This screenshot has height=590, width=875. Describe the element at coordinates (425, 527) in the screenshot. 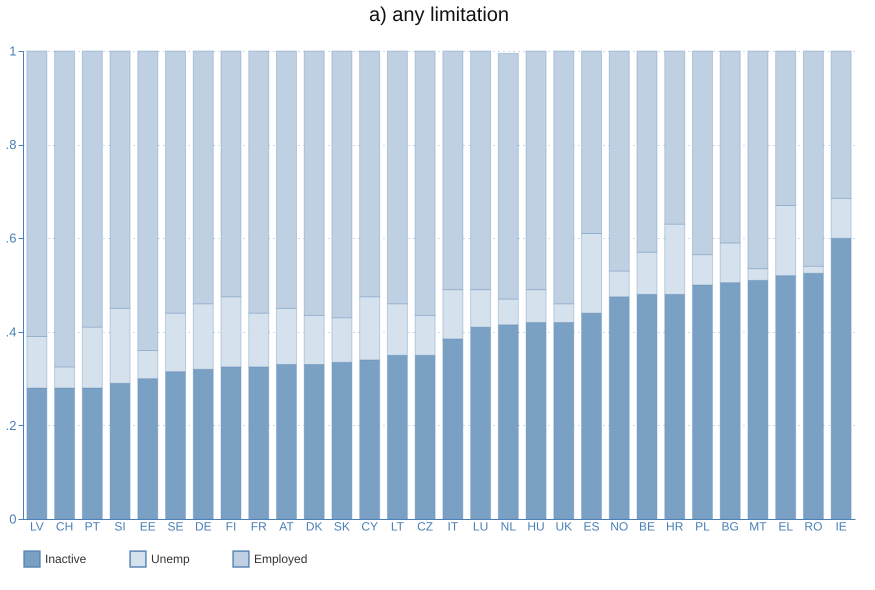

I see `x-tick-label: CZ` at that location.